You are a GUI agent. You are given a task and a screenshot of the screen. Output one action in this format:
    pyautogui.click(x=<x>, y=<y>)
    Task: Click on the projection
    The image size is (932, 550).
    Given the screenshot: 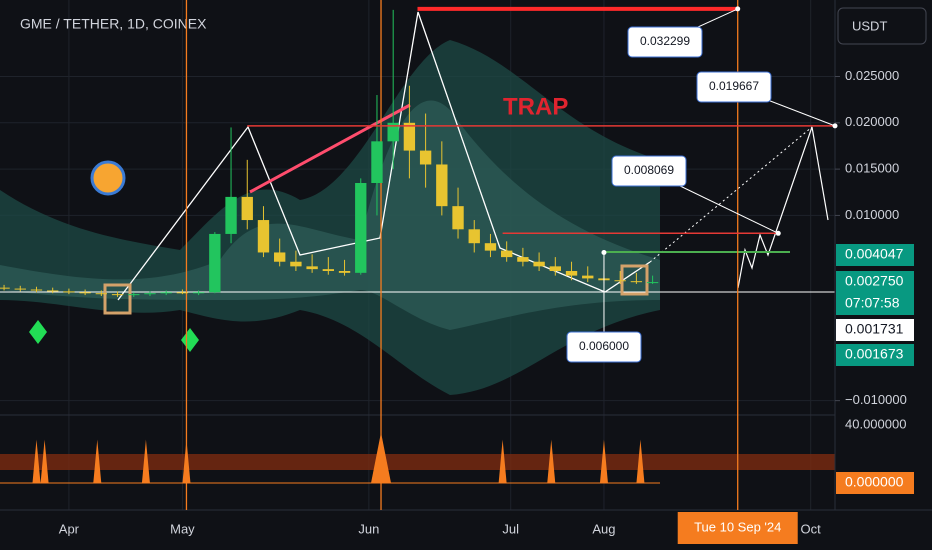 What is the action you would take?
    pyautogui.click(x=731, y=194)
    